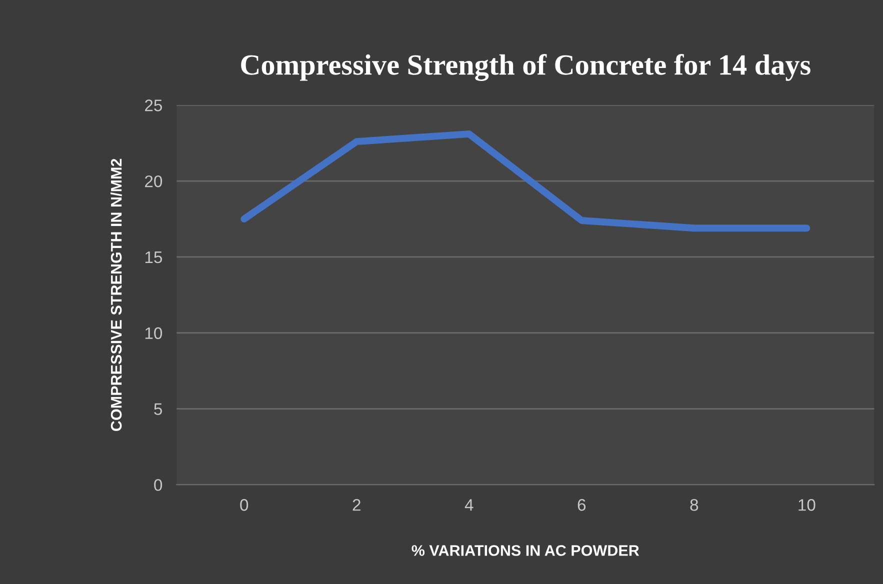 The image size is (883, 584). I want to click on x-tick-label: 8, so click(694, 505).